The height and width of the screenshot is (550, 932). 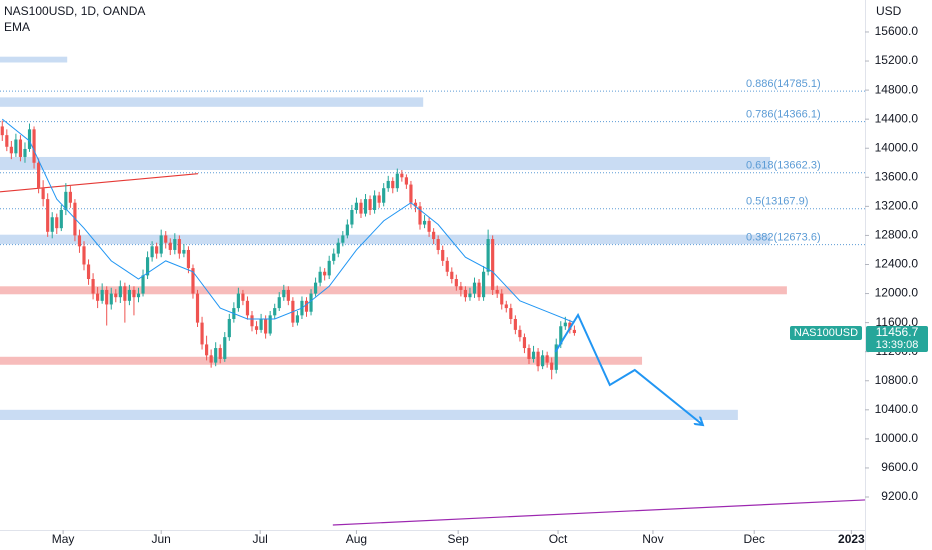 What do you see at coordinates (356, 539) in the screenshot?
I see `x-tick-label: Aug` at bounding box center [356, 539].